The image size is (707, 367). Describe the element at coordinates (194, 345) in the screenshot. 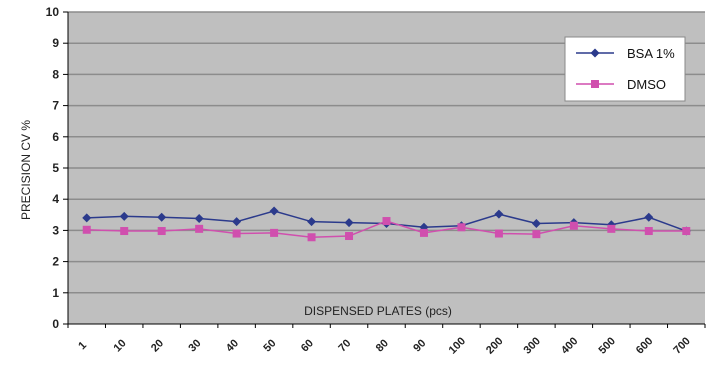

I see `x-tick-label: 30` at that location.